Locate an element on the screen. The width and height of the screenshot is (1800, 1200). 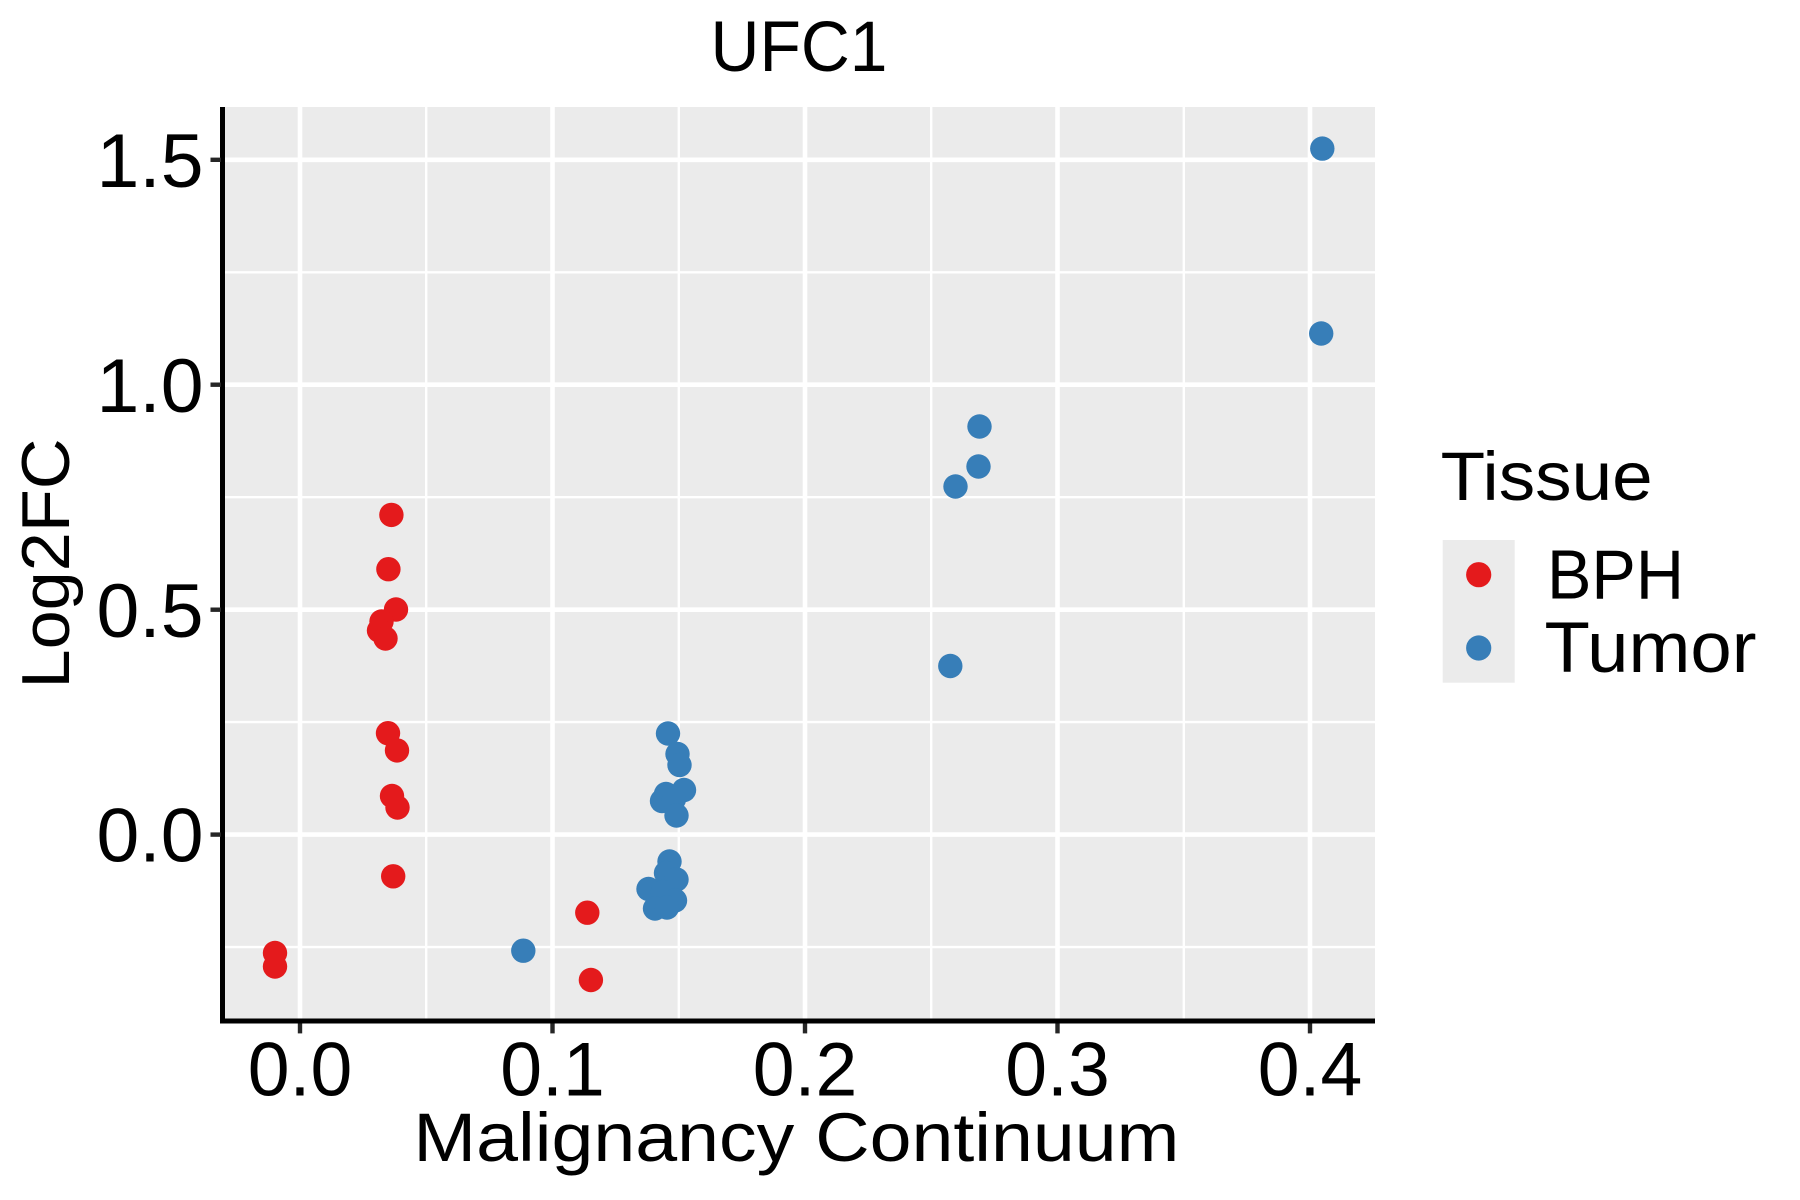
svg-text: 0.3 is located at coordinates (1057, 1069).